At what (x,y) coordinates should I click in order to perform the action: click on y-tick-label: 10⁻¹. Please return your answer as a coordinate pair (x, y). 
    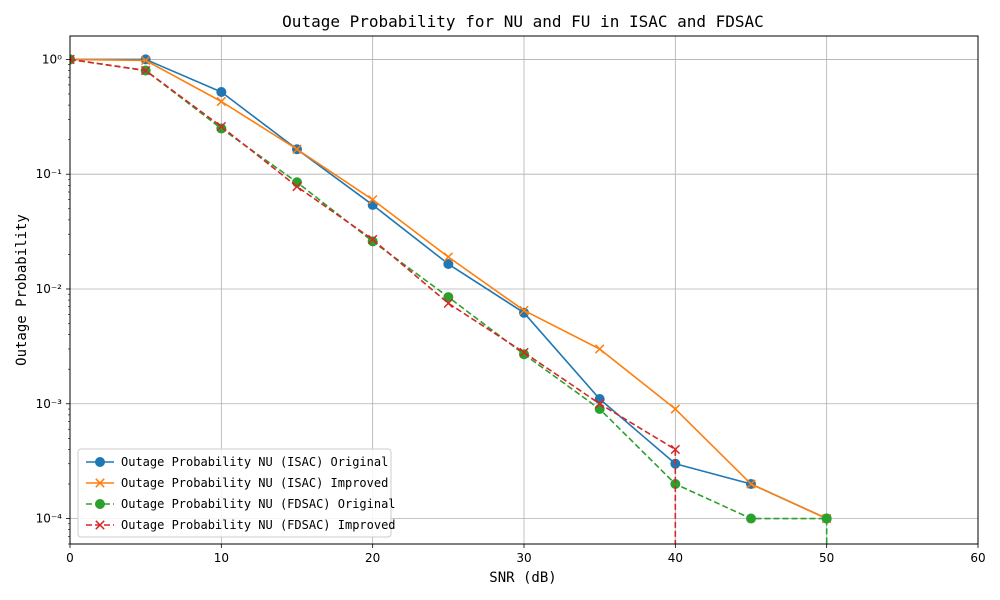
    Looking at the image, I should click on (49, 174).